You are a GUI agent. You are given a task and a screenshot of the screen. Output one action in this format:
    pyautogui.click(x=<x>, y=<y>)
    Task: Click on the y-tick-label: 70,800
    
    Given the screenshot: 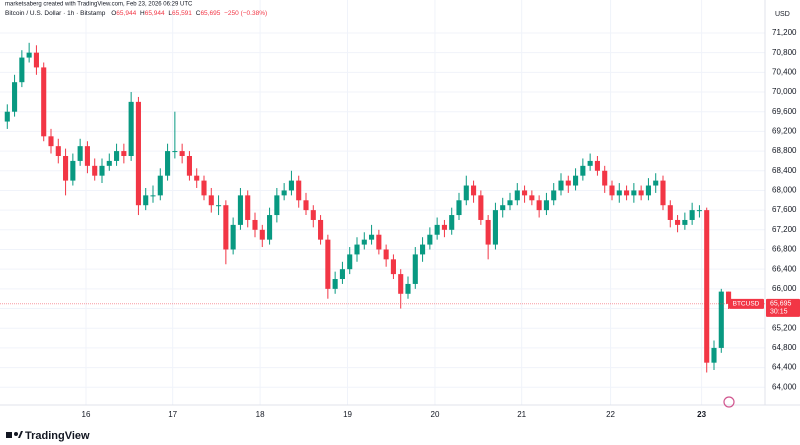 What is the action you would take?
    pyautogui.click(x=784, y=52)
    